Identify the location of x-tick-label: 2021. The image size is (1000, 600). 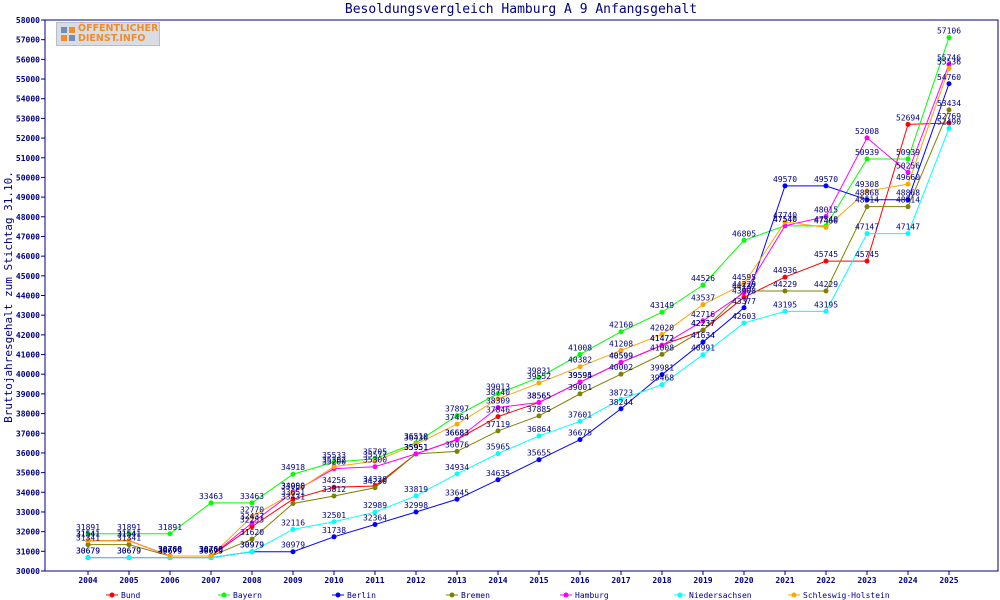
(784, 580).